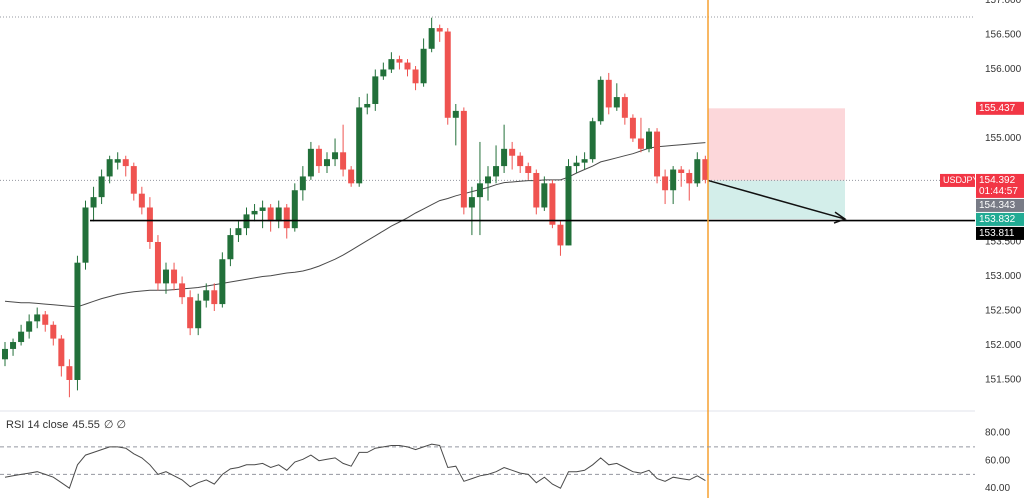  I want to click on y-tick-label: 155.000, so click(1003, 138).